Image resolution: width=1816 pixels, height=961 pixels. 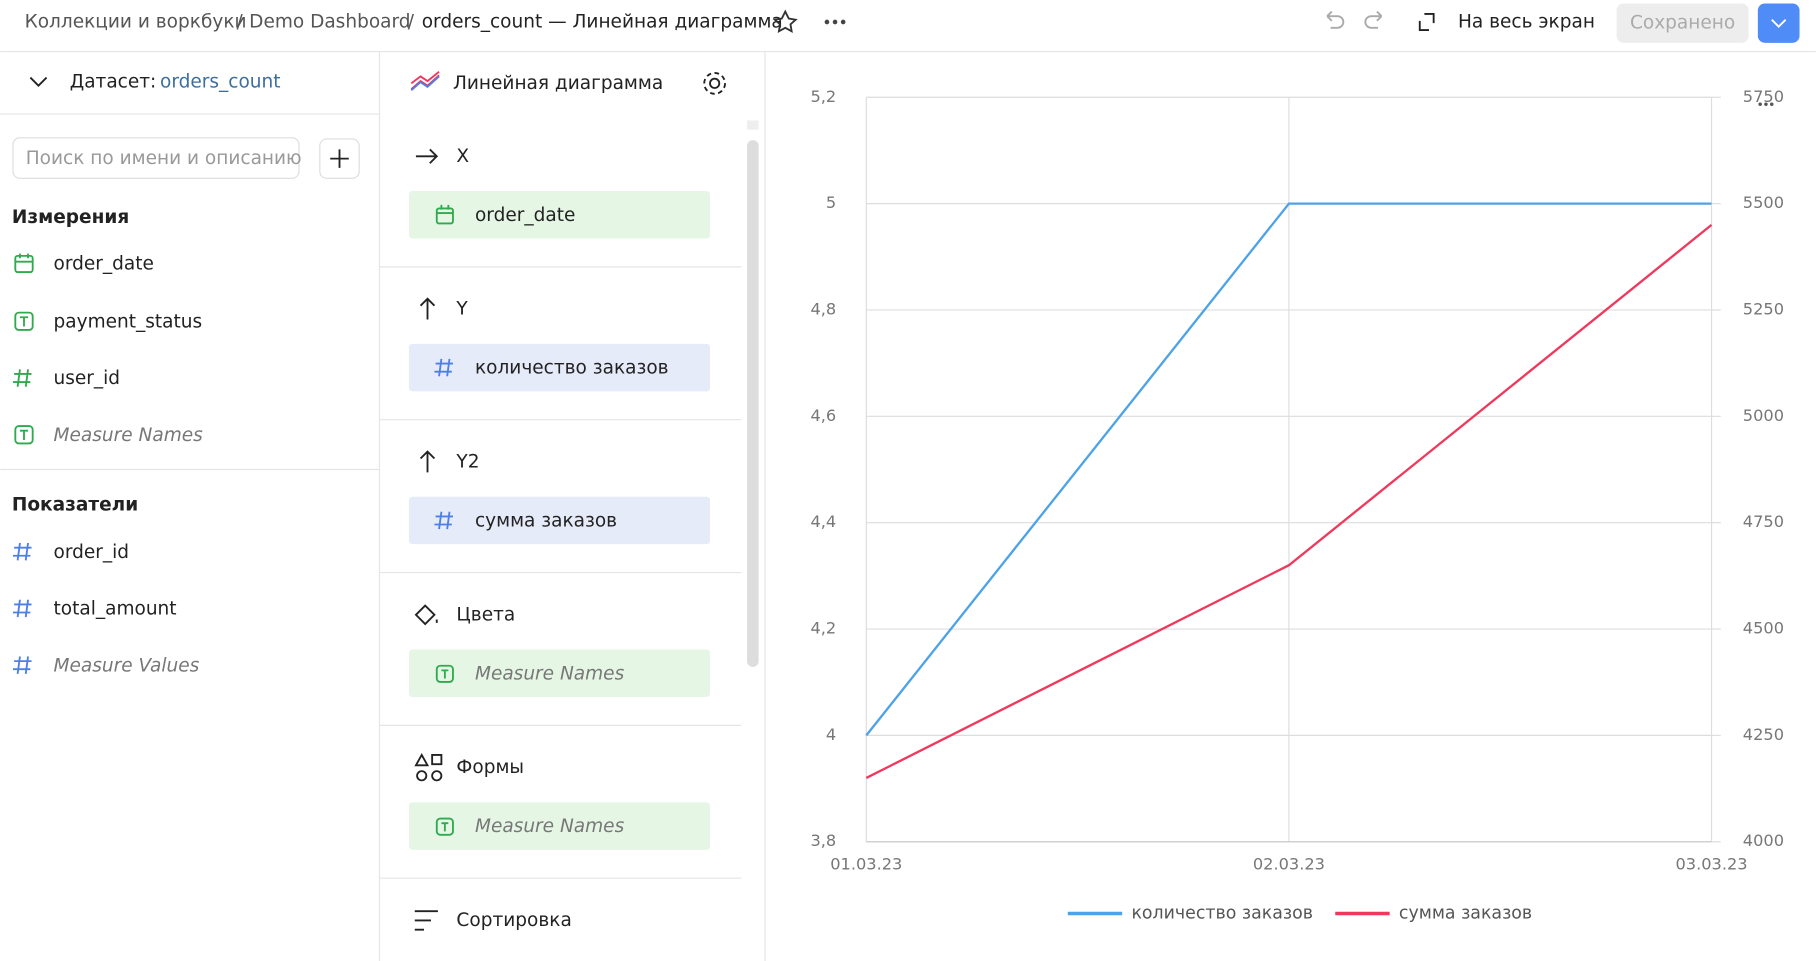 I want to click on field-name: order_date, so click(x=525, y=215).